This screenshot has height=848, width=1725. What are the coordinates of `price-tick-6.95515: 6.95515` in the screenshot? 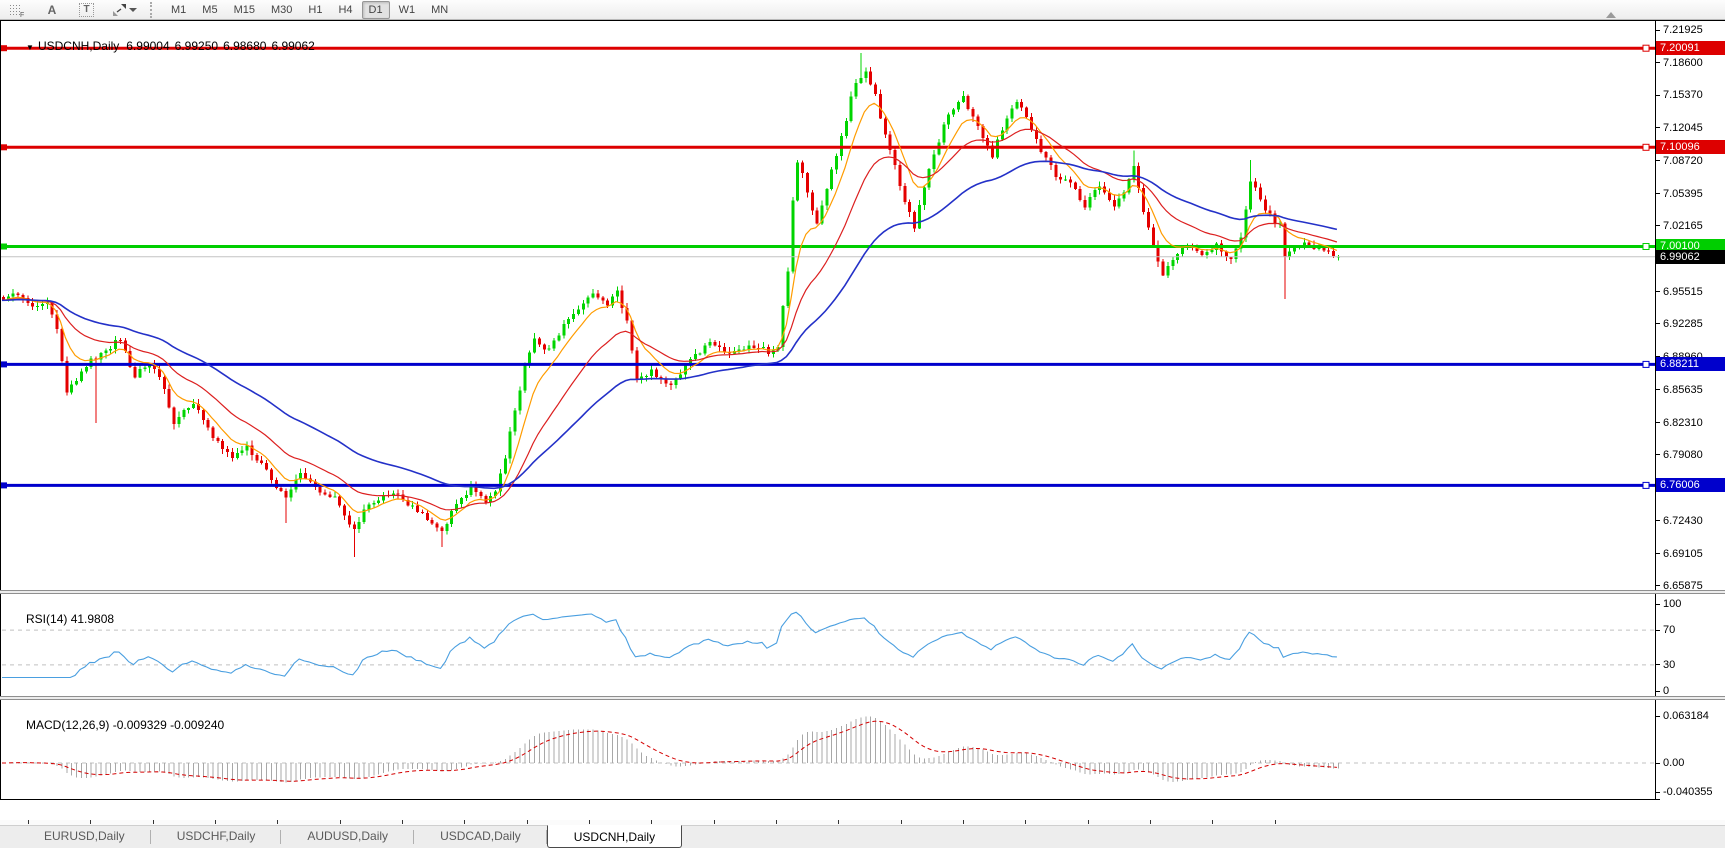 It's located at (1683, 291).